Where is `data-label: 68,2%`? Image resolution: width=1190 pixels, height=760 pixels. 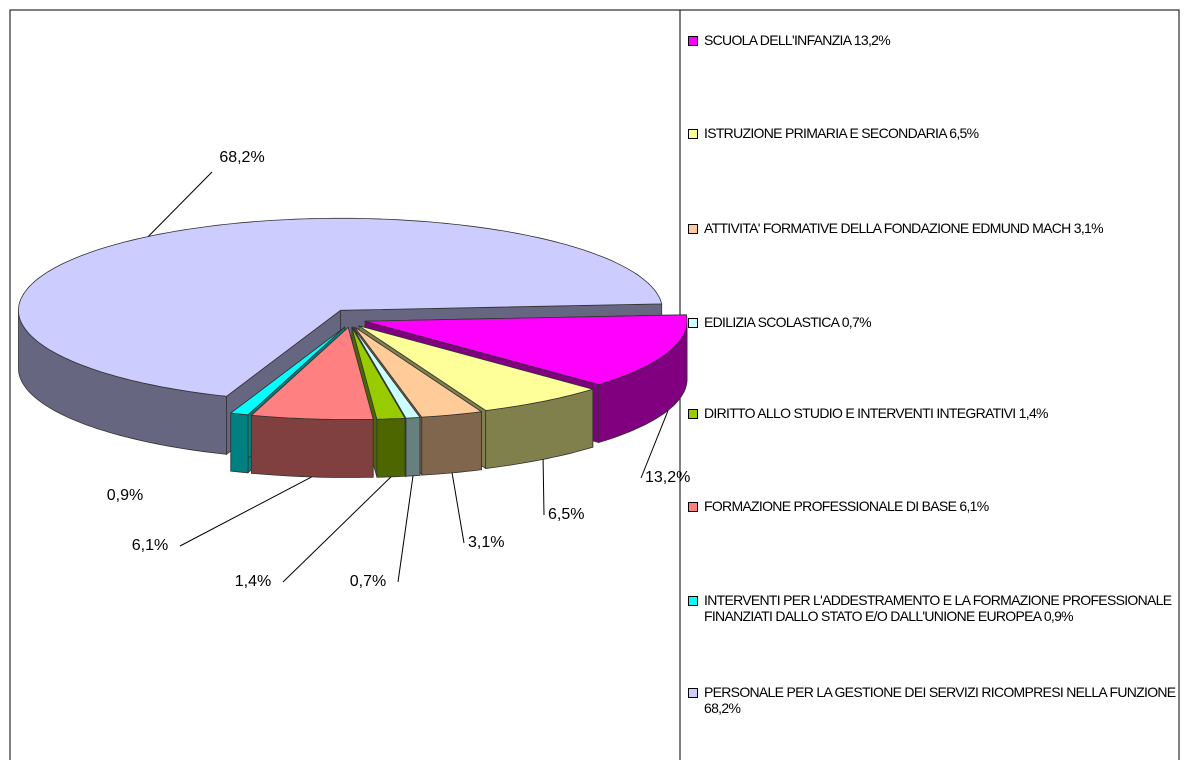 data-label: 68,2% is located at coordinates (241, 157).